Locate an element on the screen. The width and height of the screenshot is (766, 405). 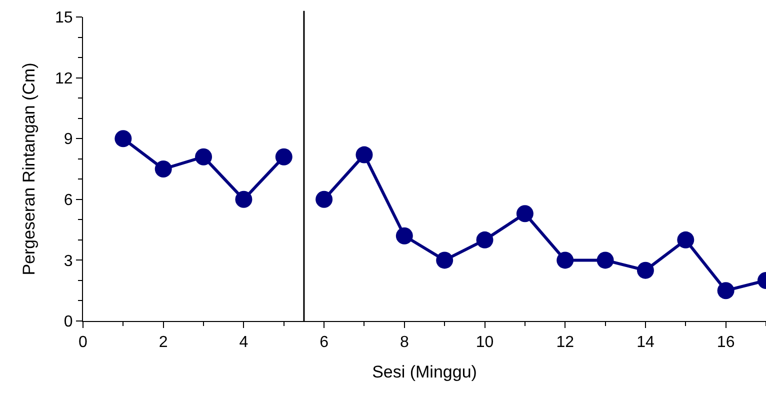
x-tick-label: 2 is located at coordinates (163, 343).